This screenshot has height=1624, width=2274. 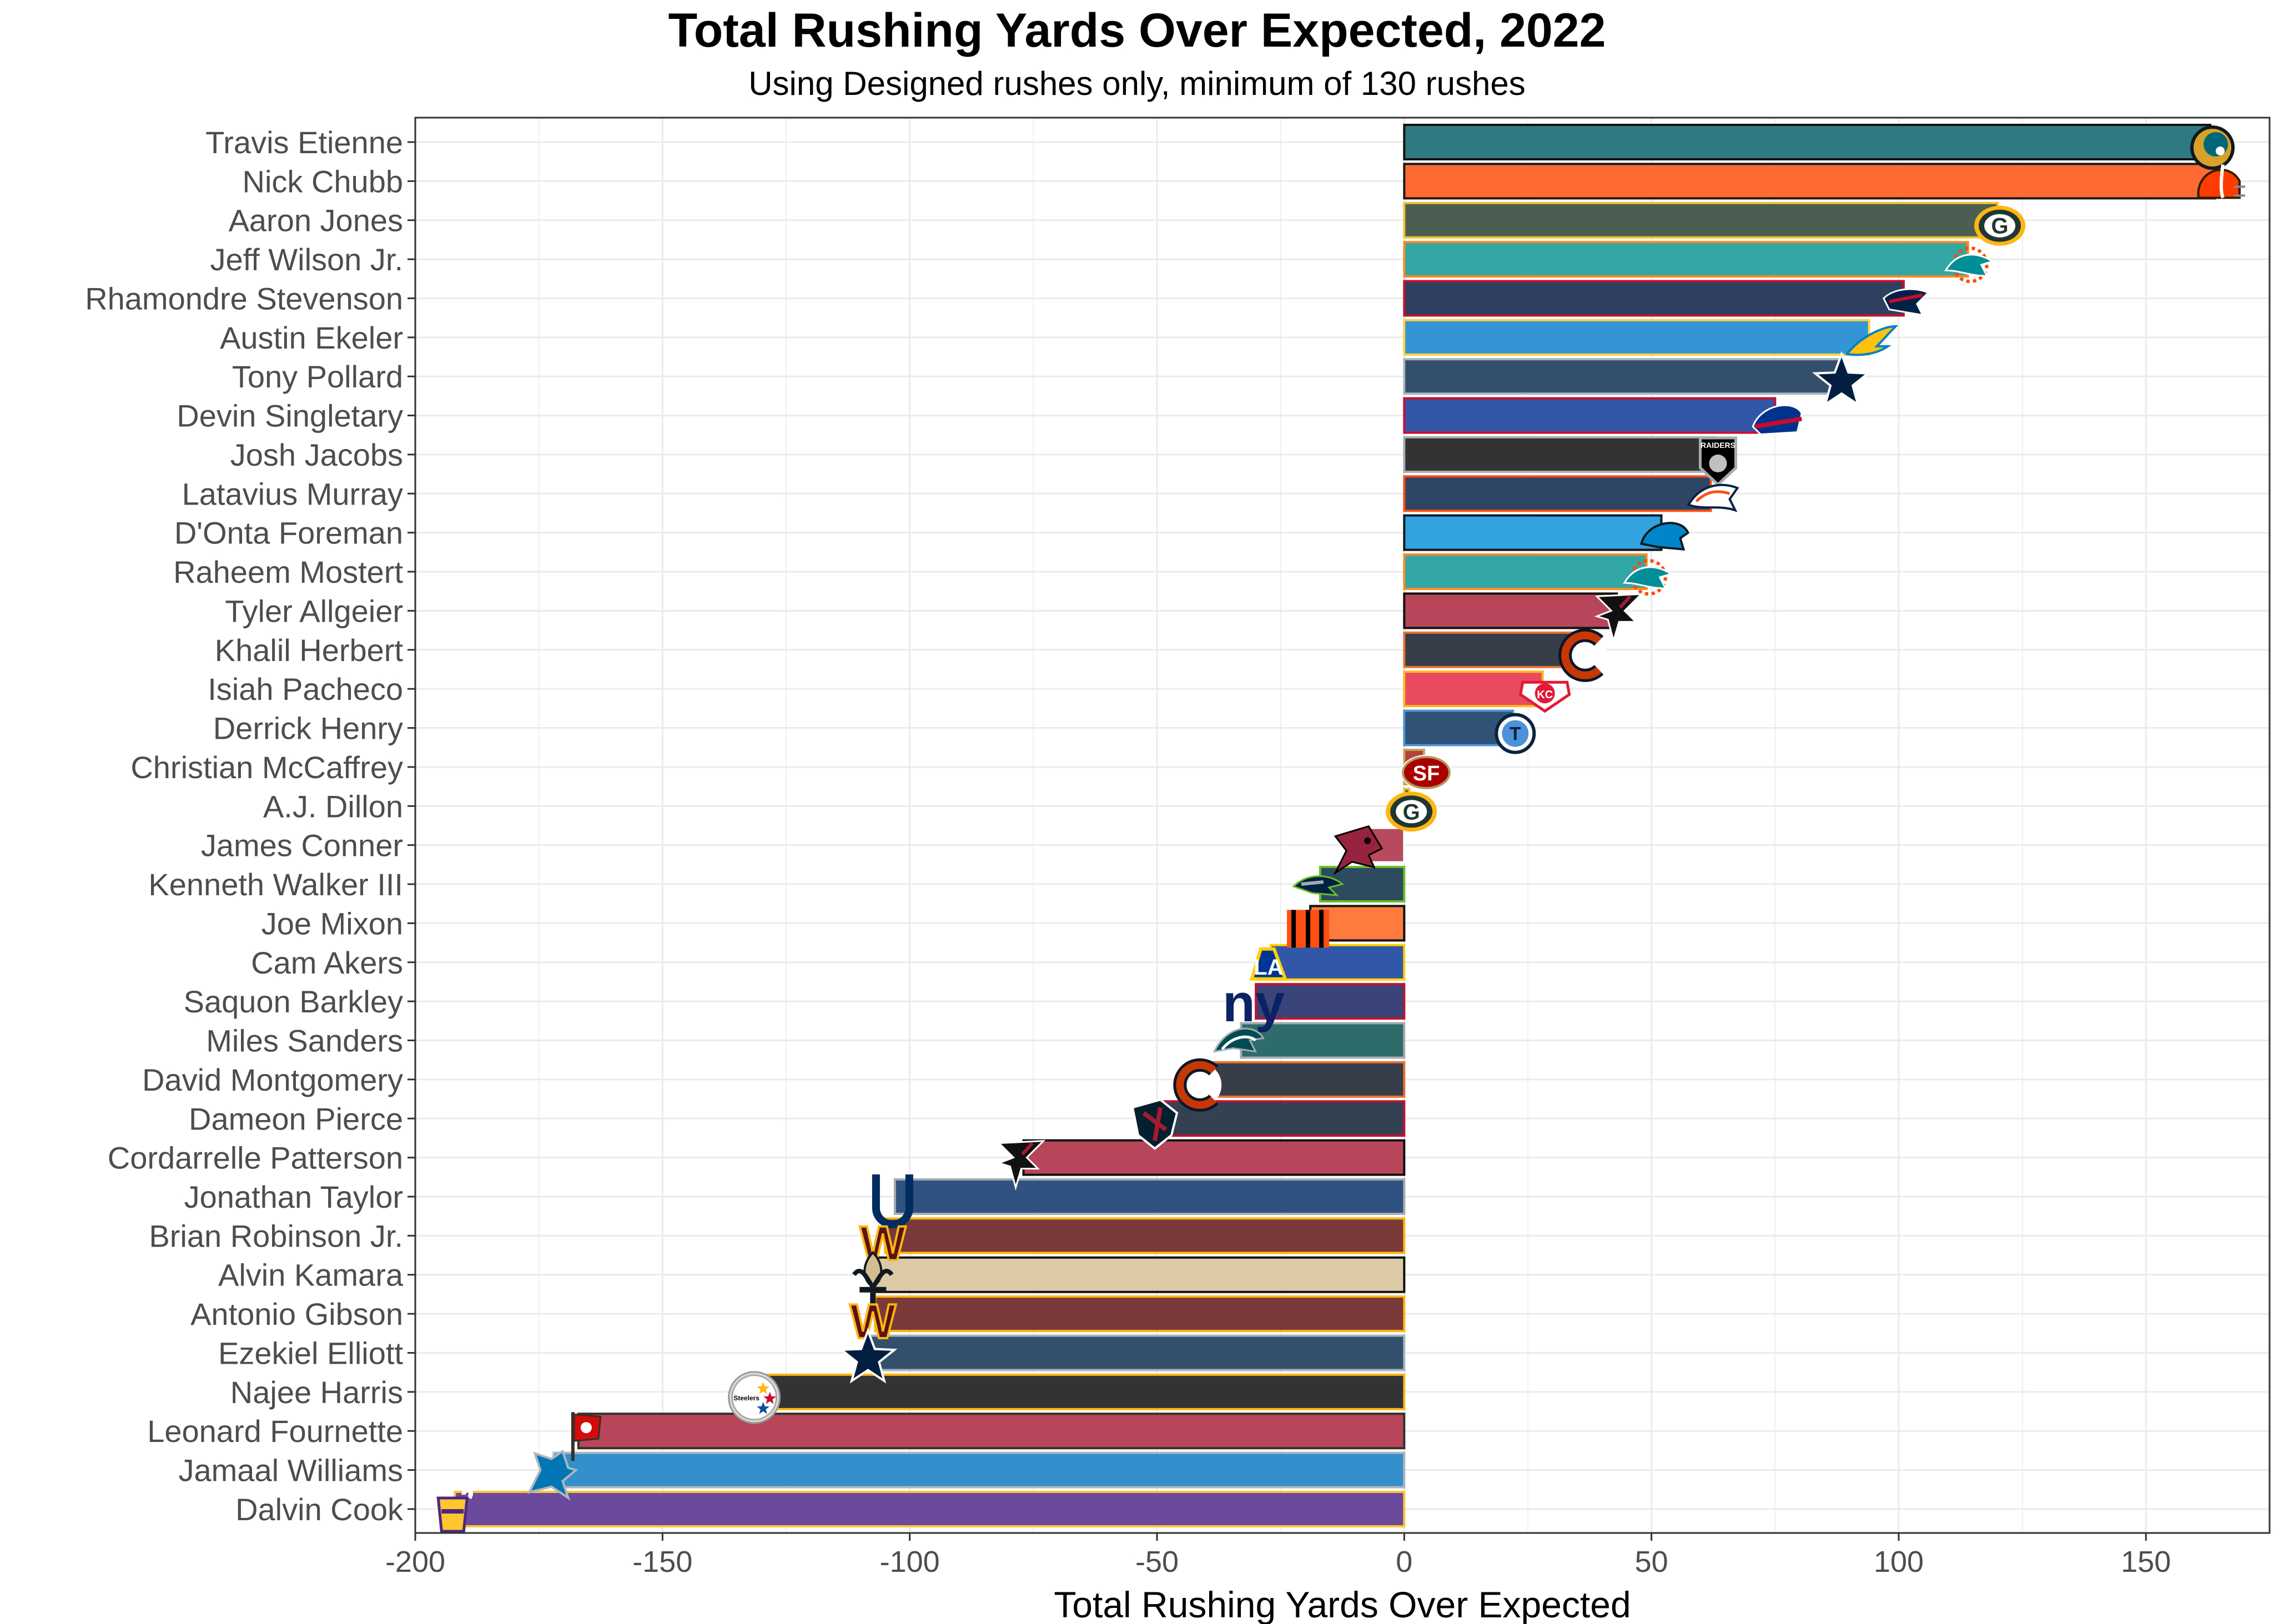 What do you see at coordinates (1459, 728) in the screenshot?
I see `bar-derrick-henry` at bounding box center [1459, 728].